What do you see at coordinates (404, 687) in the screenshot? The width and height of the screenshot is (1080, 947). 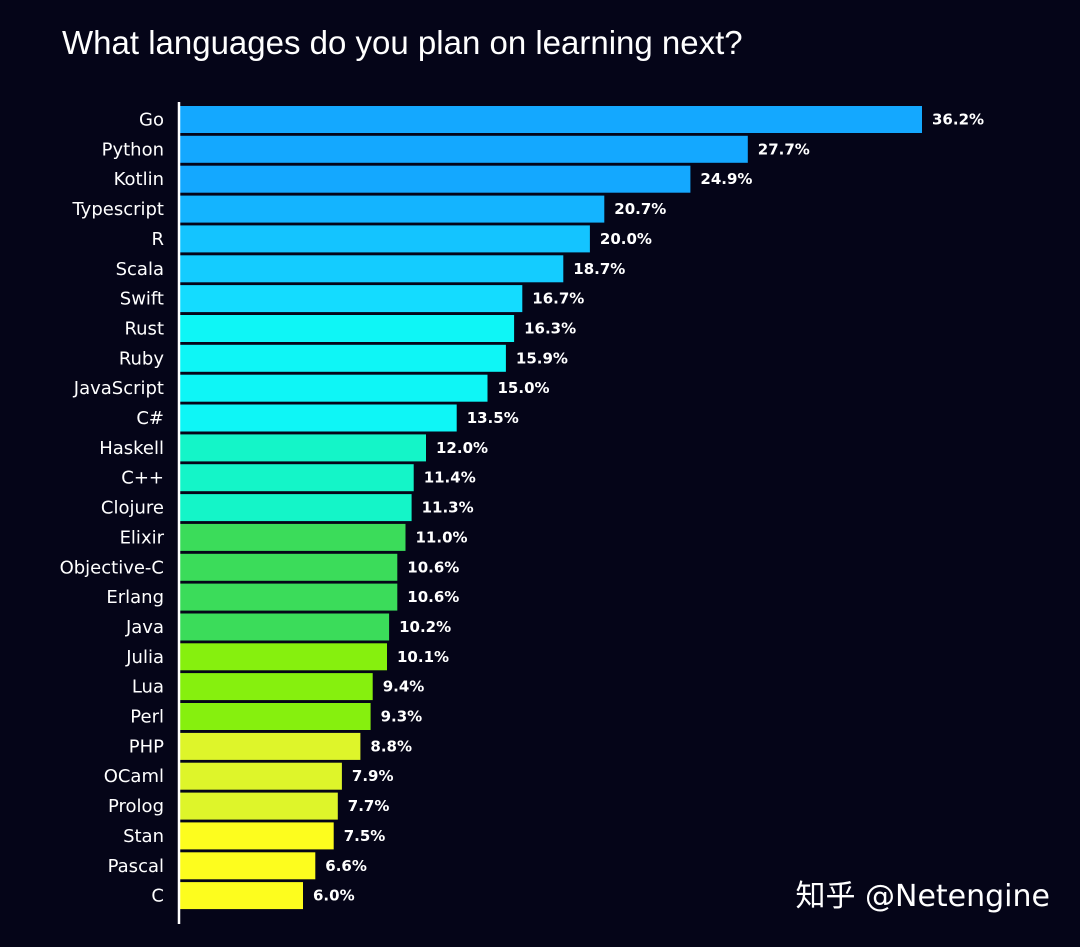 I see `value-label-lua: 9.4%` at bounding box center [404, 687].